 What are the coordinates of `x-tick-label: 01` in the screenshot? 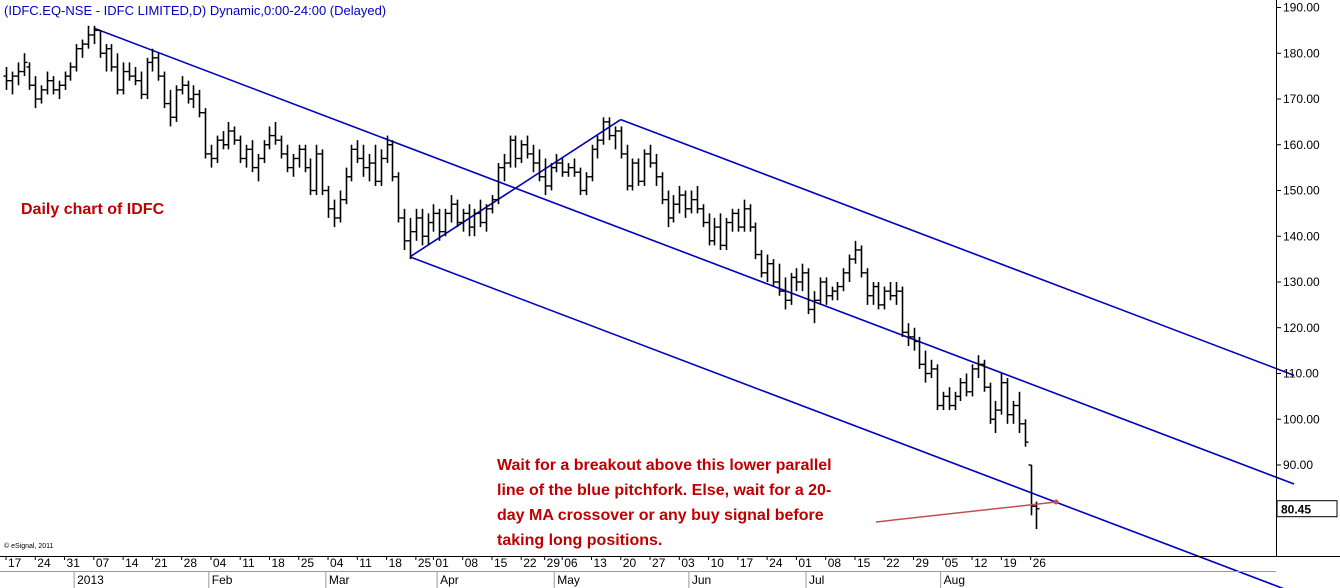 It's located at (442, 563).